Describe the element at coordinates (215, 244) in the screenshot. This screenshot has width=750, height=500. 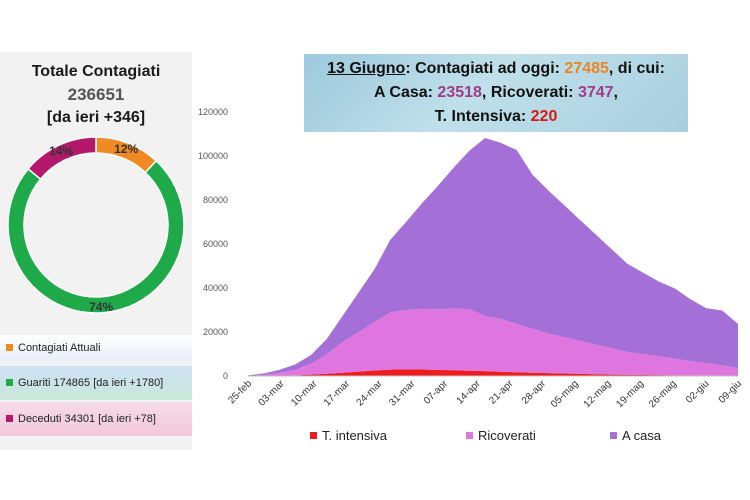
I see `y-tick-label-3: 60000` at that location.